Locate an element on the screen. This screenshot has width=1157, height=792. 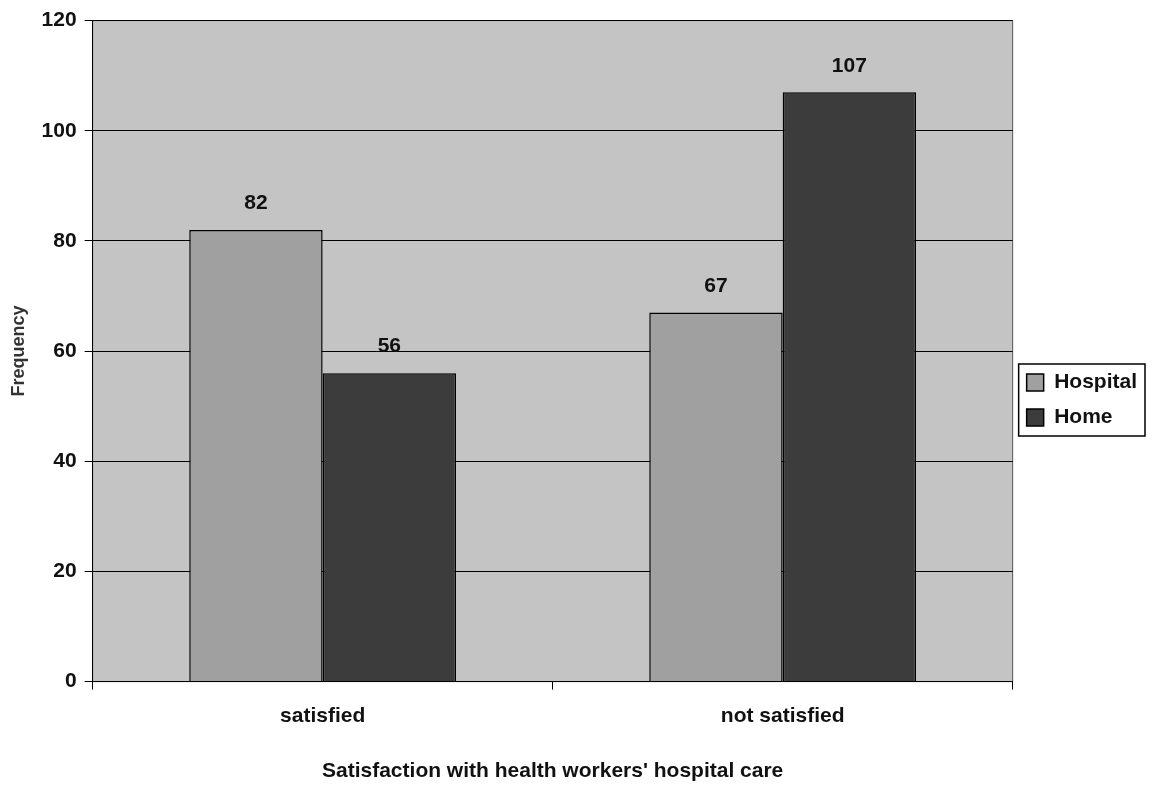
legend-label: Home is located at coordinates (1083, 416).